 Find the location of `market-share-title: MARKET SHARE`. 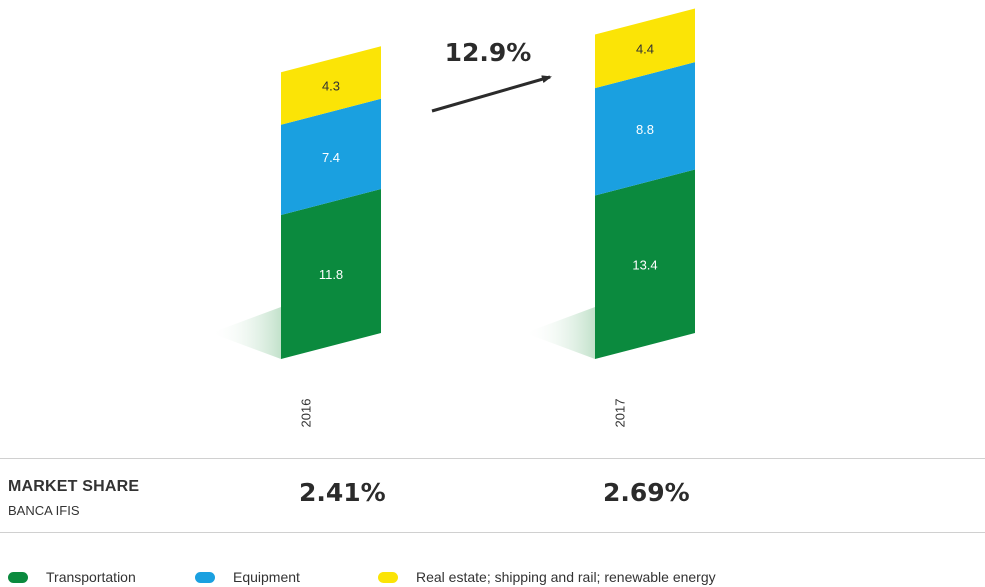

market-share-title: MARKET SHARE is located at coordinates (74, 486).